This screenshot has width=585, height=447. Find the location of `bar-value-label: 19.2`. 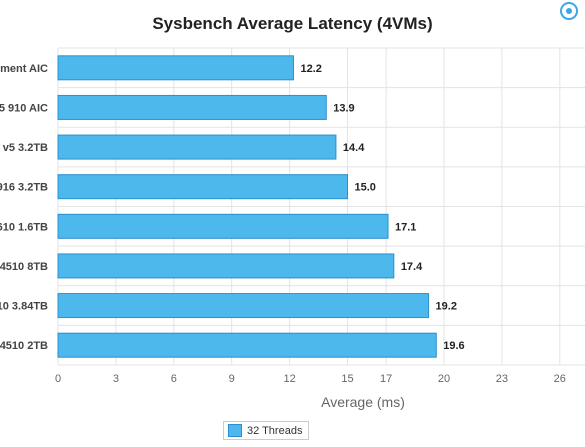

bar-value-label: 19.2 is located at coordinates (446, 307).